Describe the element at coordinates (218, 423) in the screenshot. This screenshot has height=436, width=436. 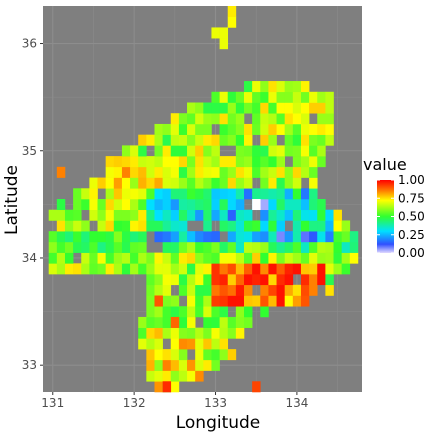
I see `x-axis-title: Longitude` at that location.